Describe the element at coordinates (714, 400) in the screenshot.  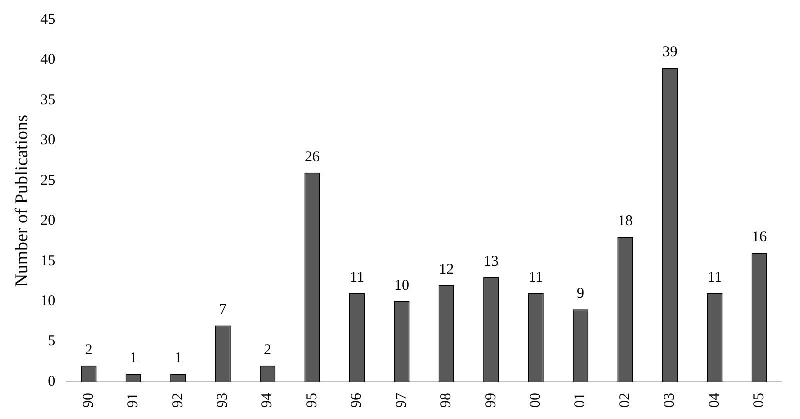
I see `x-tick-label: 04` at that location.